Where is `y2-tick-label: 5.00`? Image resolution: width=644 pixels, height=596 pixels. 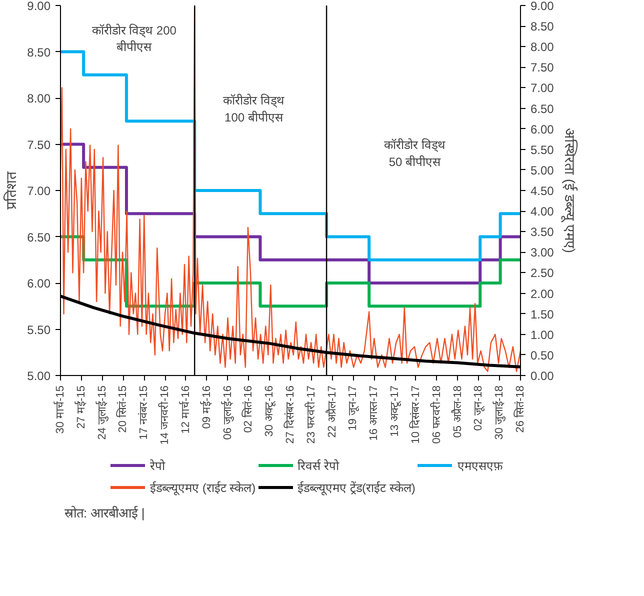
y2-tick-label: 5.00 is located at coordinates (542, 170).